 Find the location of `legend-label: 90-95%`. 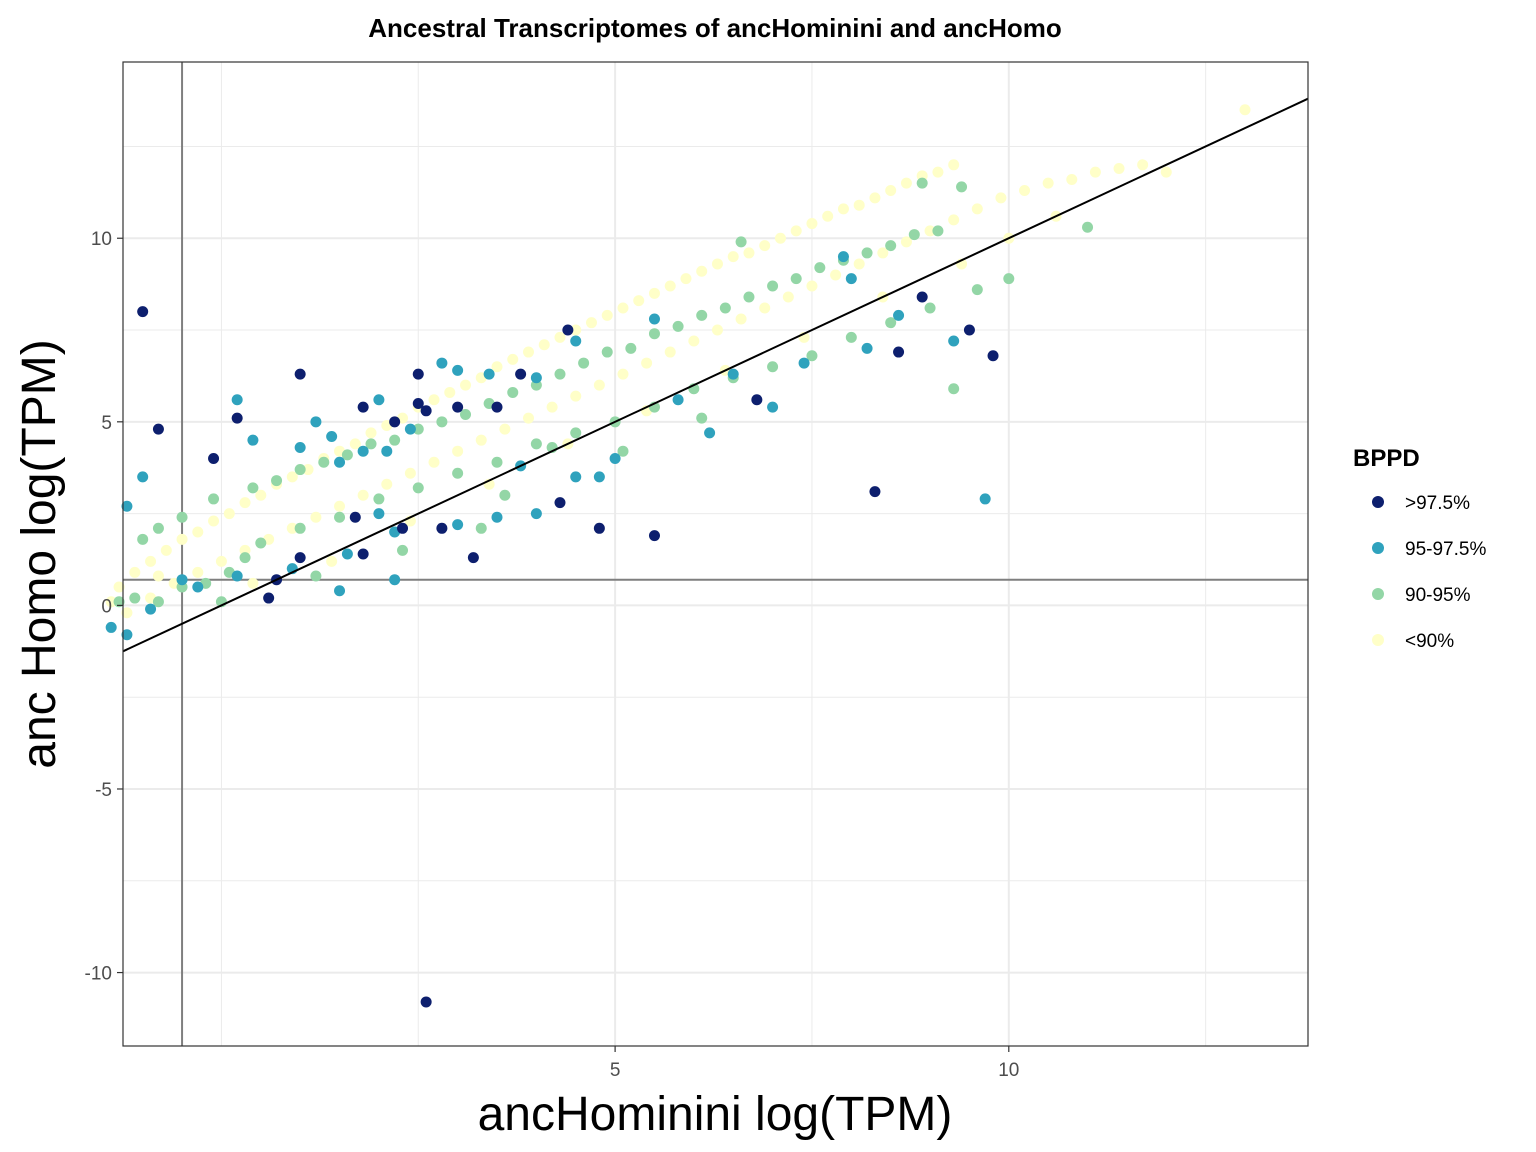

legend-label: 90-95% is located at coordinates (1438, 595).